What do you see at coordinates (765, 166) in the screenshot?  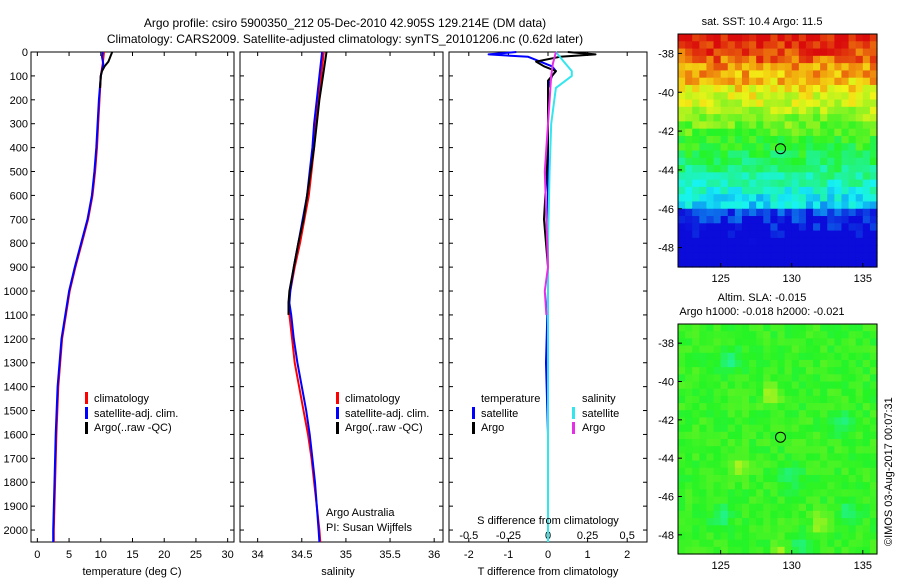 I see `sst-map-axes: 125 130 135-38-40-42-44-46-48` at bounding box center [765, 166].